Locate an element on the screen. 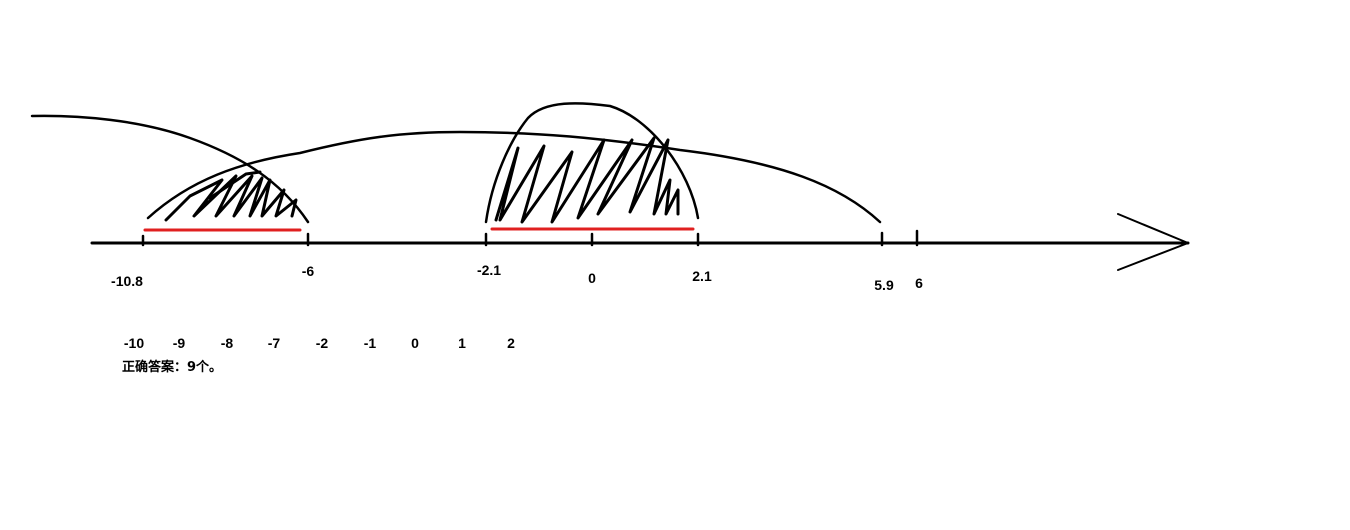 This screenshot has height=530, width=1350. hatching-left is located at coordinates (231, 196).